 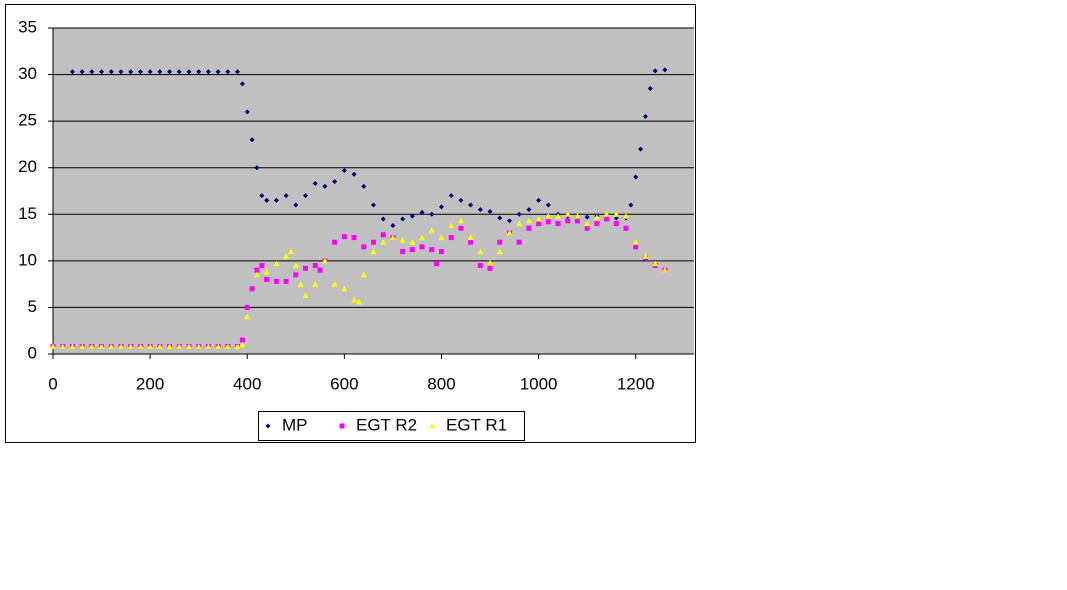 I want to click on legend-marker, so click(x=432, y=426).